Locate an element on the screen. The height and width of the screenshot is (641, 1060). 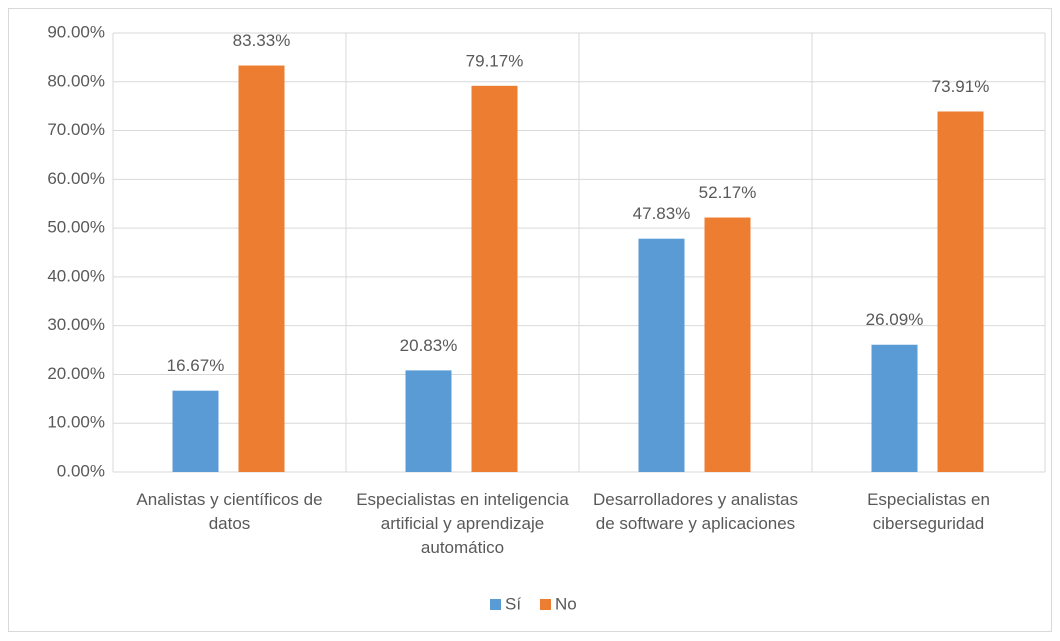
legend-label: No is located at coordinates (566, 603).